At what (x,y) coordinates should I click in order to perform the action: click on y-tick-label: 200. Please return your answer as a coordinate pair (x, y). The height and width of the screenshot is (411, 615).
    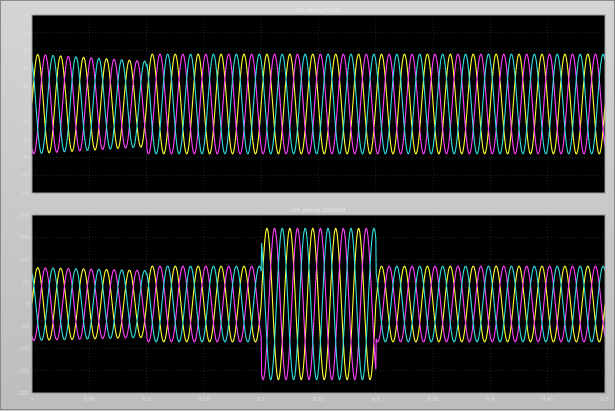
    Looking at the image, I should click on (24, 216).